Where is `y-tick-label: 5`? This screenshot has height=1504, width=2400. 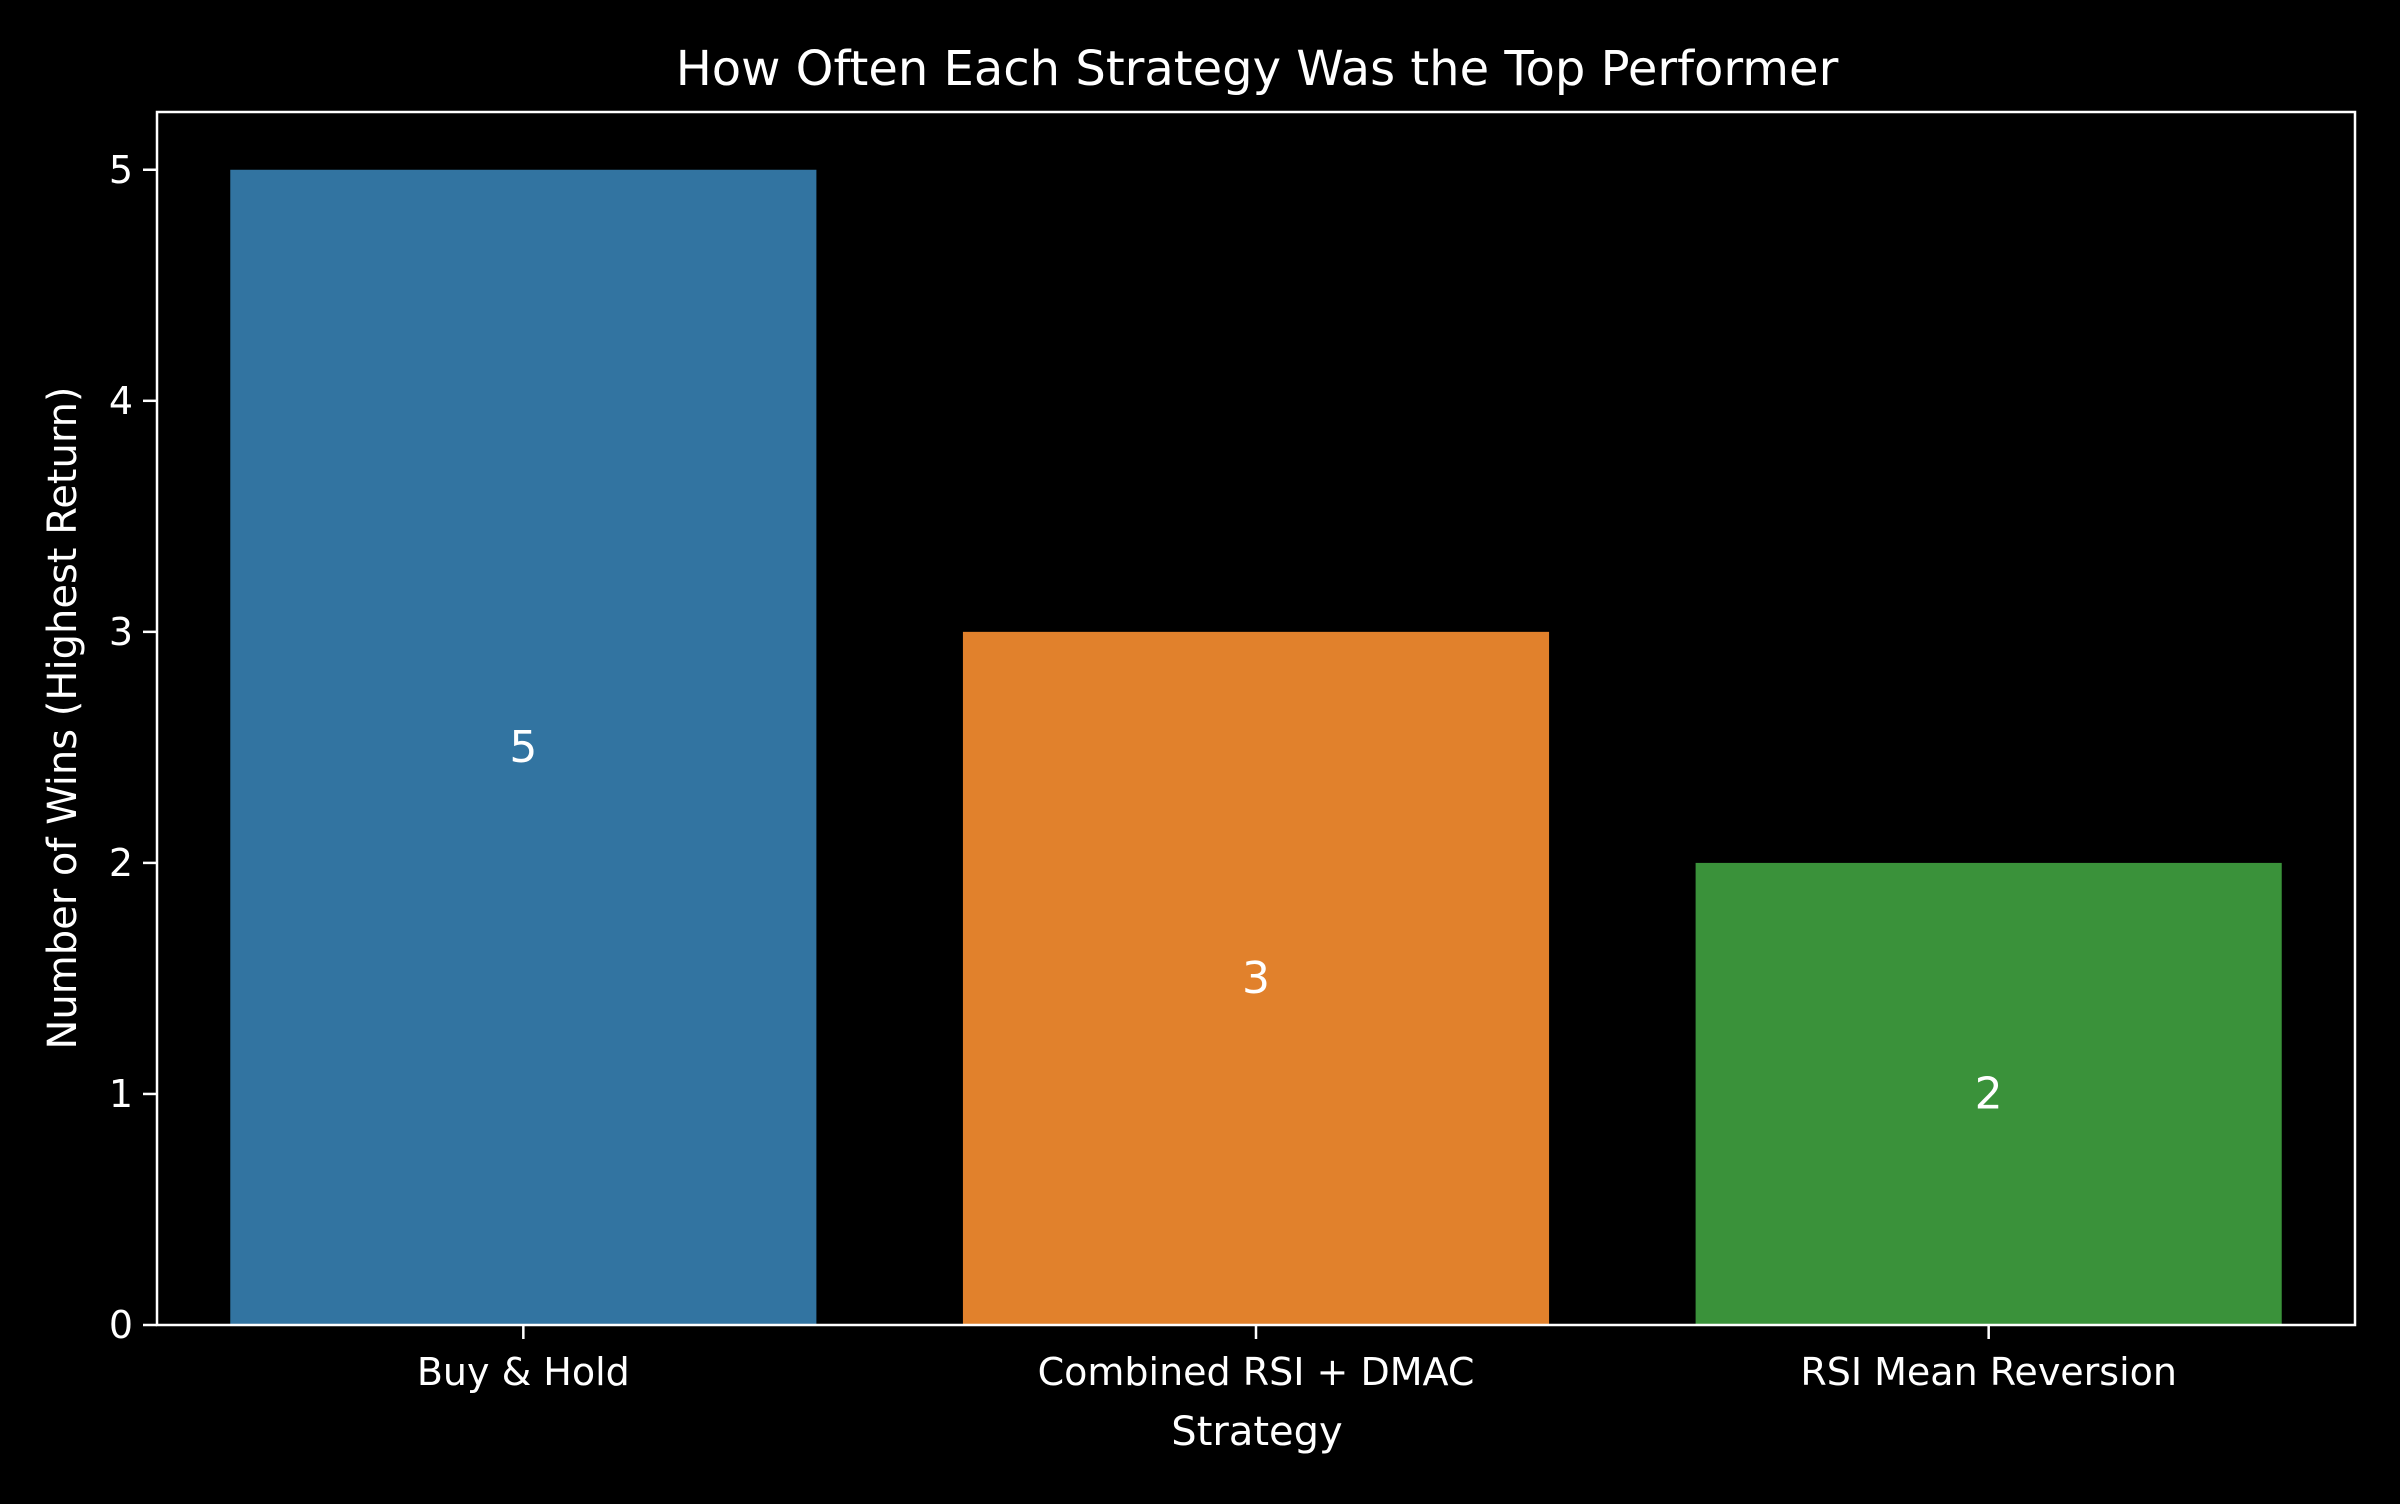 y-tick-label: 5 is located at coordinates (121, 170).